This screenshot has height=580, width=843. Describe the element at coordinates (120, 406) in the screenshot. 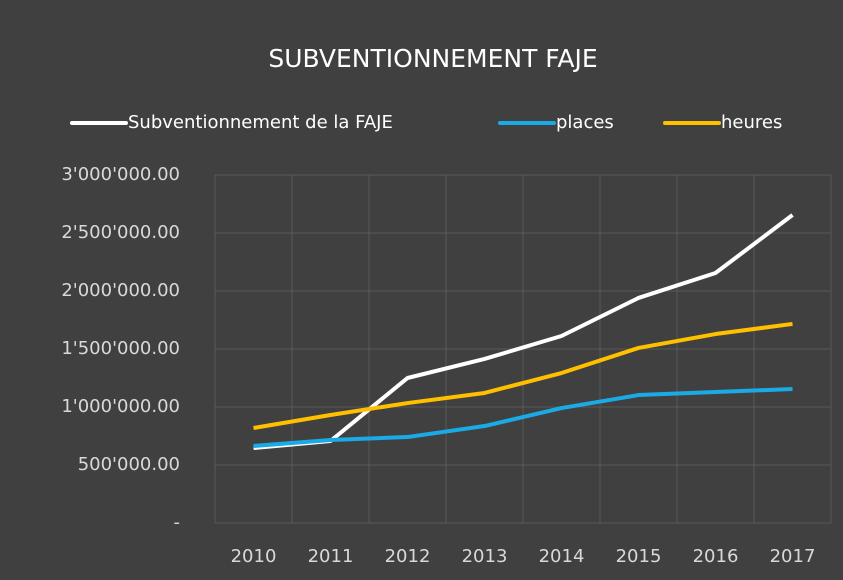

I see `y-tick-label: 1'000'000.00` at that location.